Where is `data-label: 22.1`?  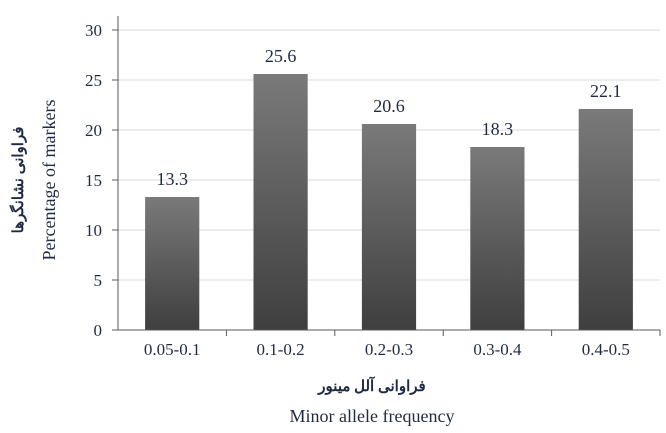
data-label: 22.1 is located at coordinates (606, 91).